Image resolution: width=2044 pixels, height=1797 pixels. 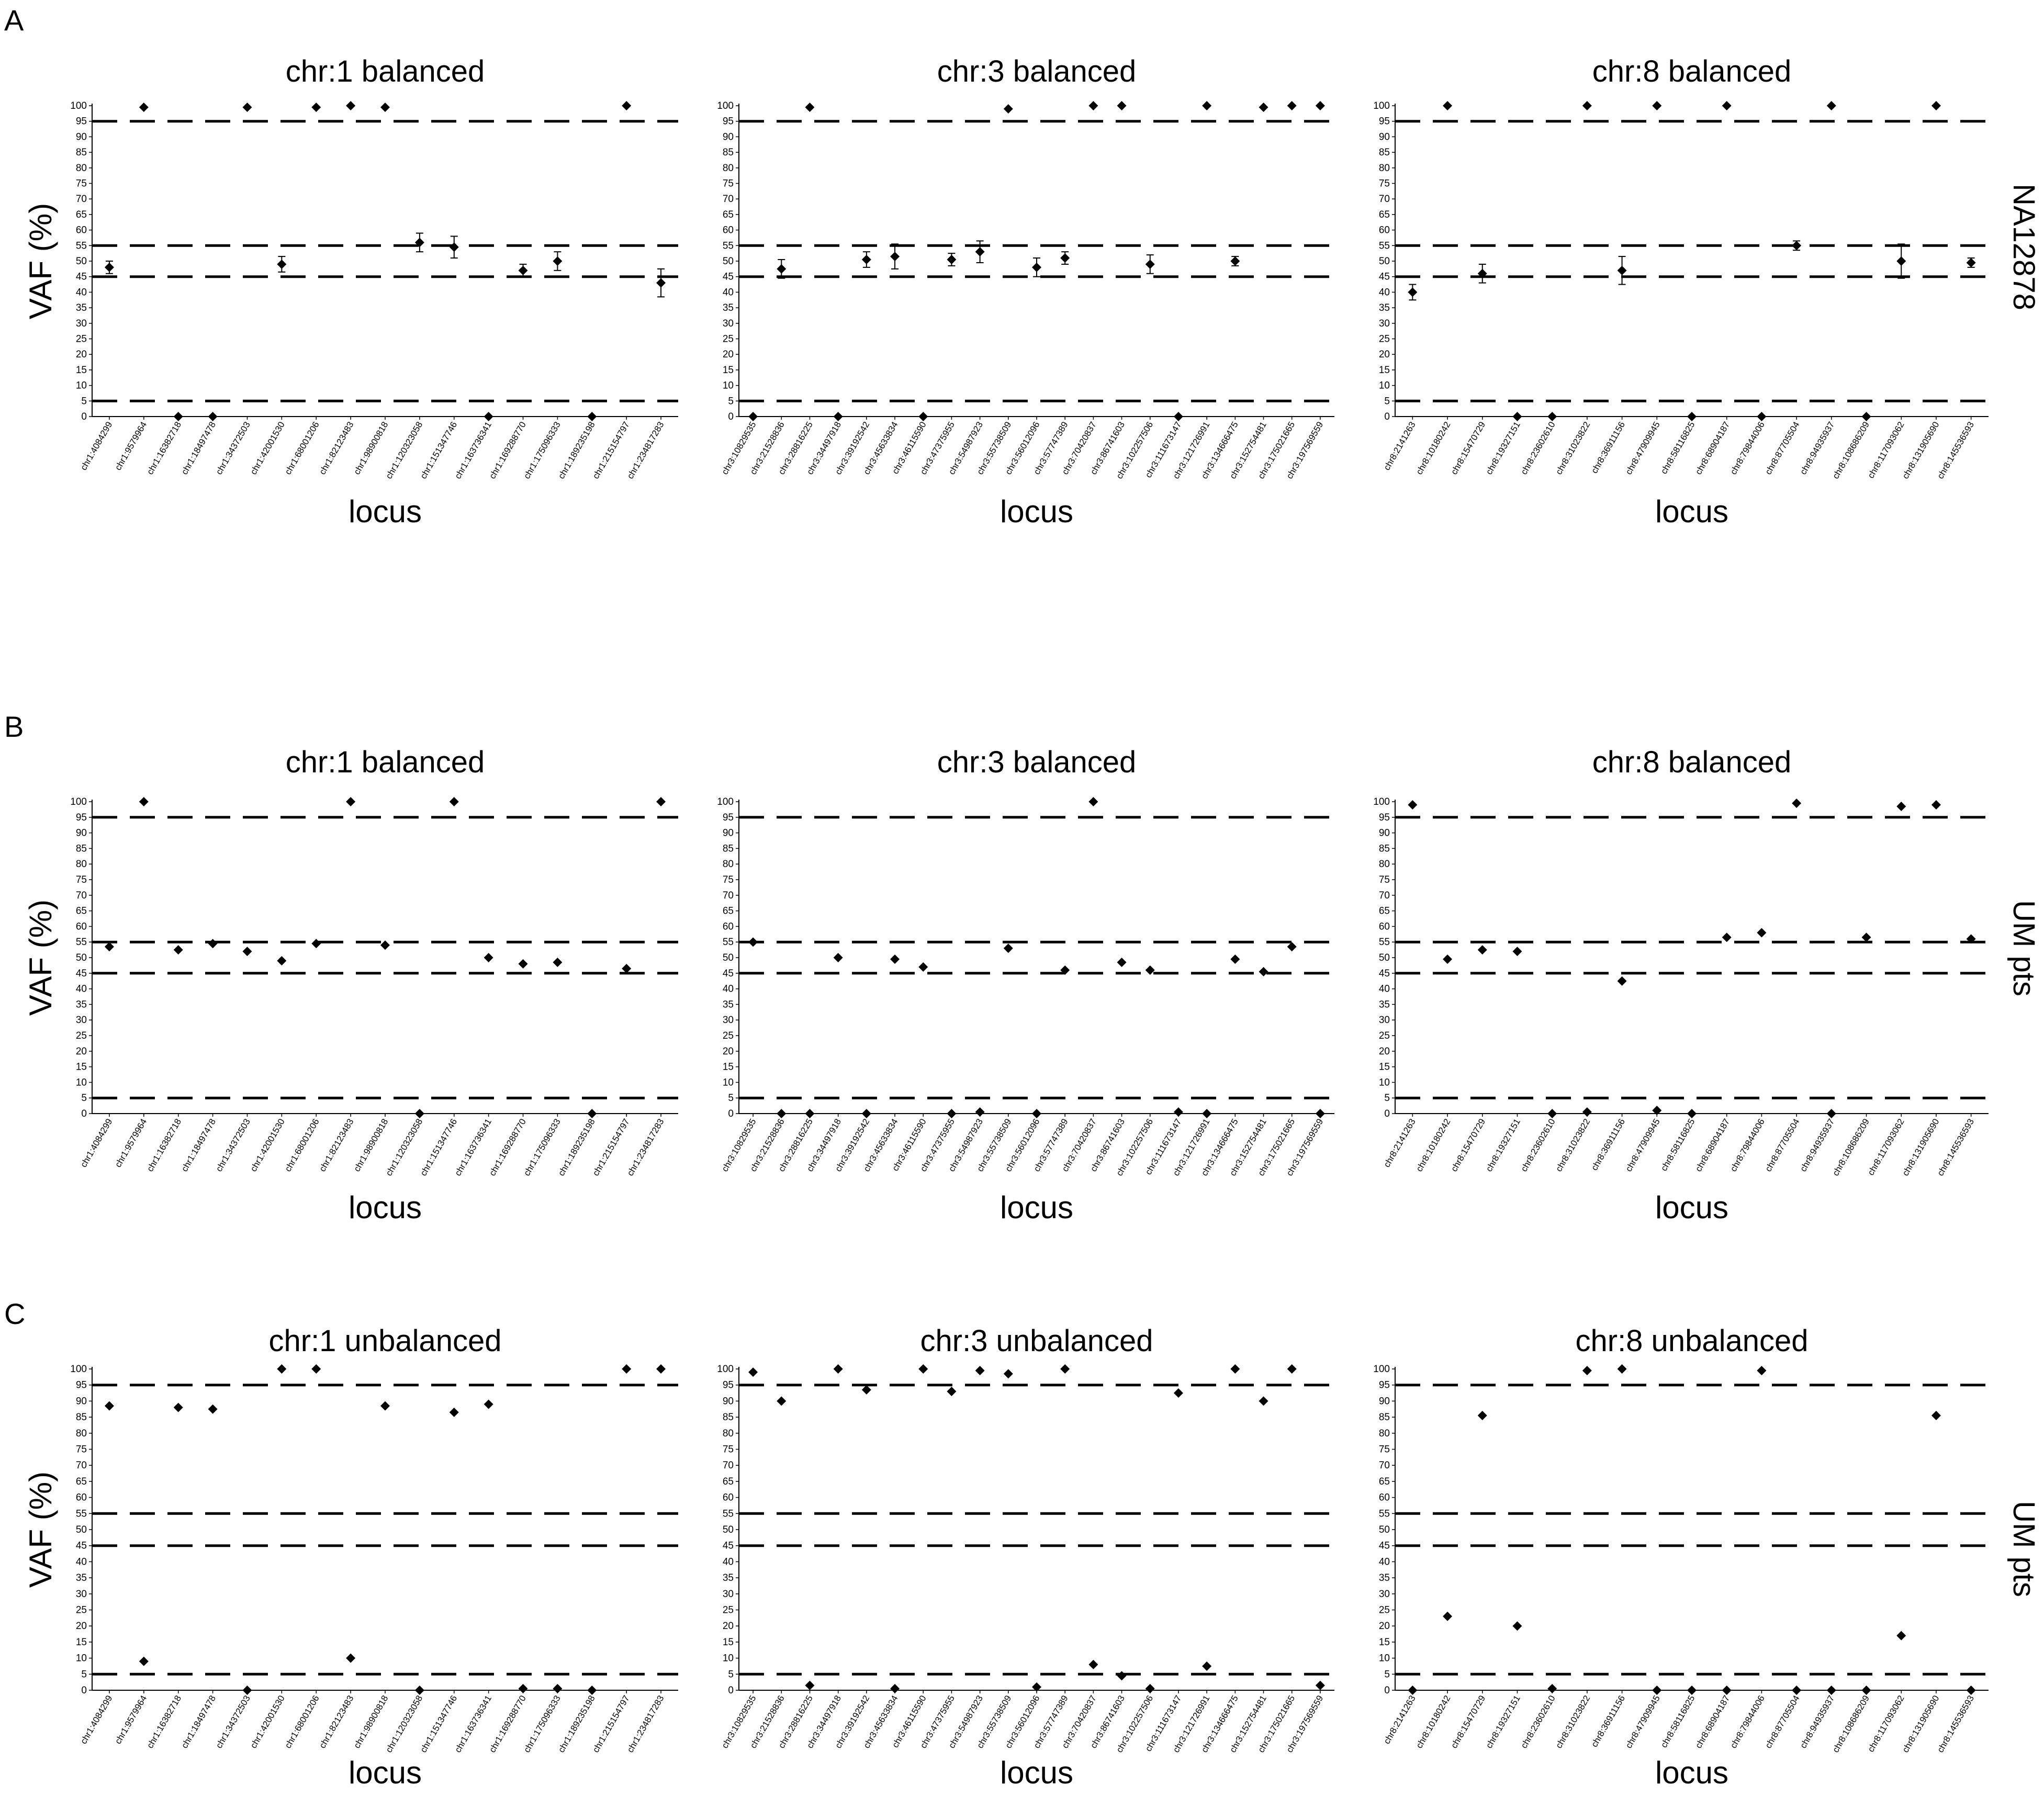 I want to click on x-tick-label: chr1:234817283, so click(x=646, y=1725).